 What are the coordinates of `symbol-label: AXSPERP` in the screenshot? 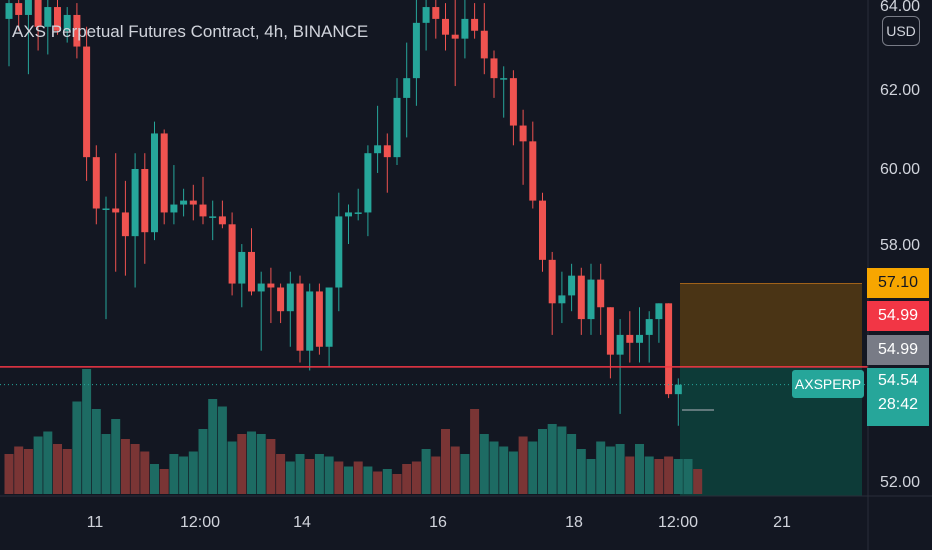 It's located at (828, 384).